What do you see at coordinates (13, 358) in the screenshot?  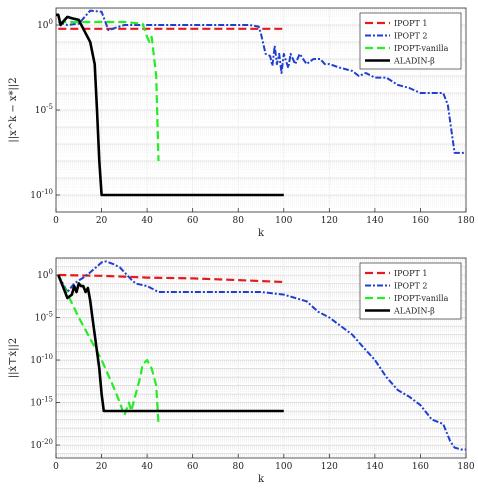 I see `y-axis-label: ||ẋ⊤ẋ||2` at bounding box center [13, 358].